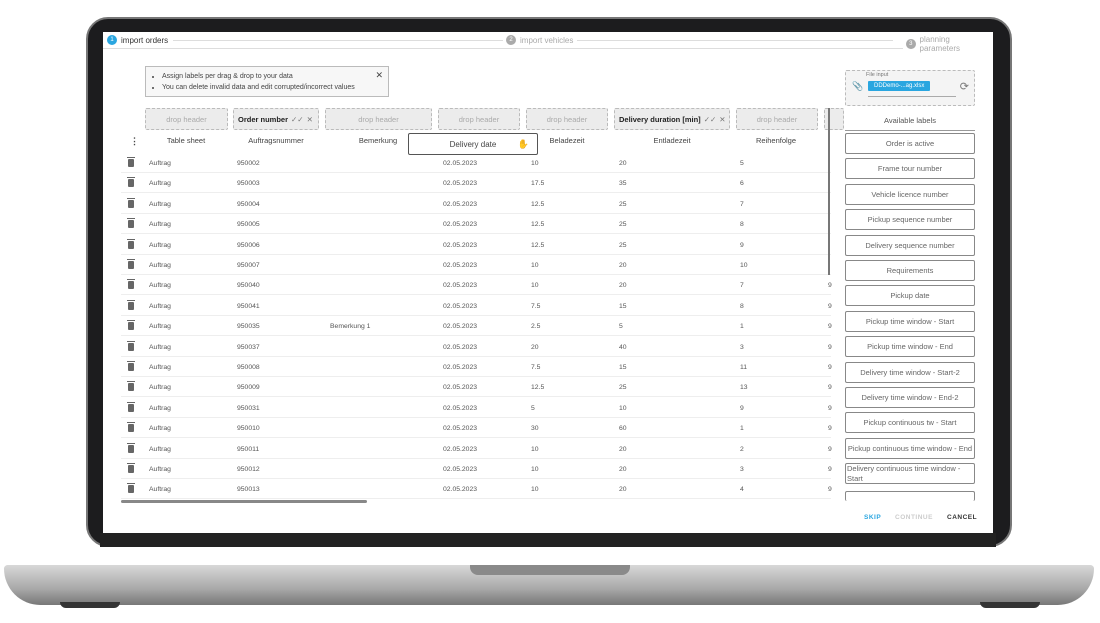 The image size is (1100, 623). What do you see at coordinates (473, 144) in the screenshot?
I see `dragging-label: Delivery date ✋` at bounding box center [473, 144].